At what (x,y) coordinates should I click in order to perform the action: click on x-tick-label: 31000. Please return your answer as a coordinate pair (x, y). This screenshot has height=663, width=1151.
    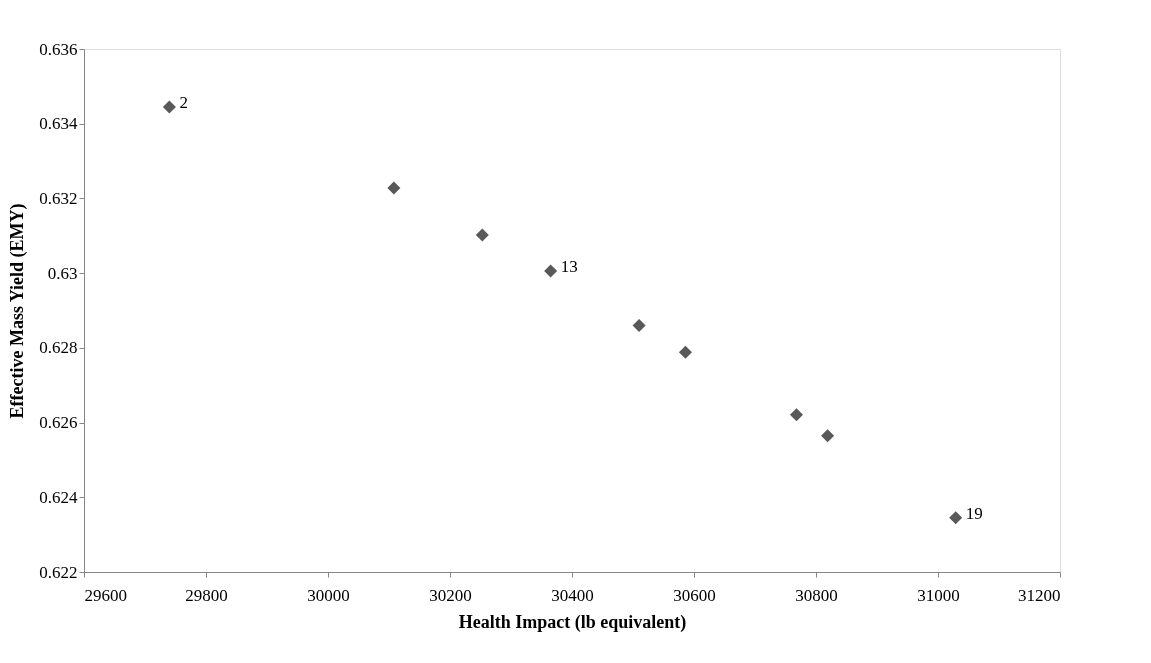
    Looking at the image, I should click on (938, 595).